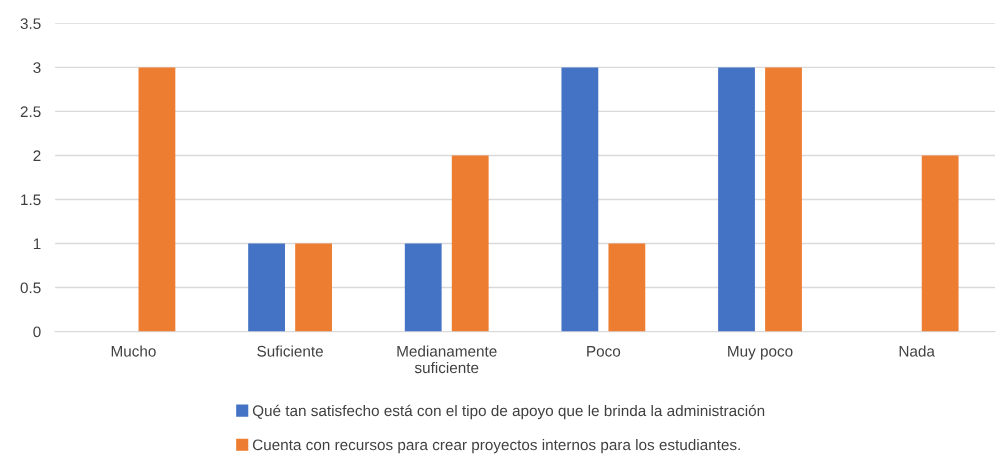  What do you see at coordinates (30, 288) in the screenshot?
I see `y-tick-label: 0.5` at bounding box center [30, 288].